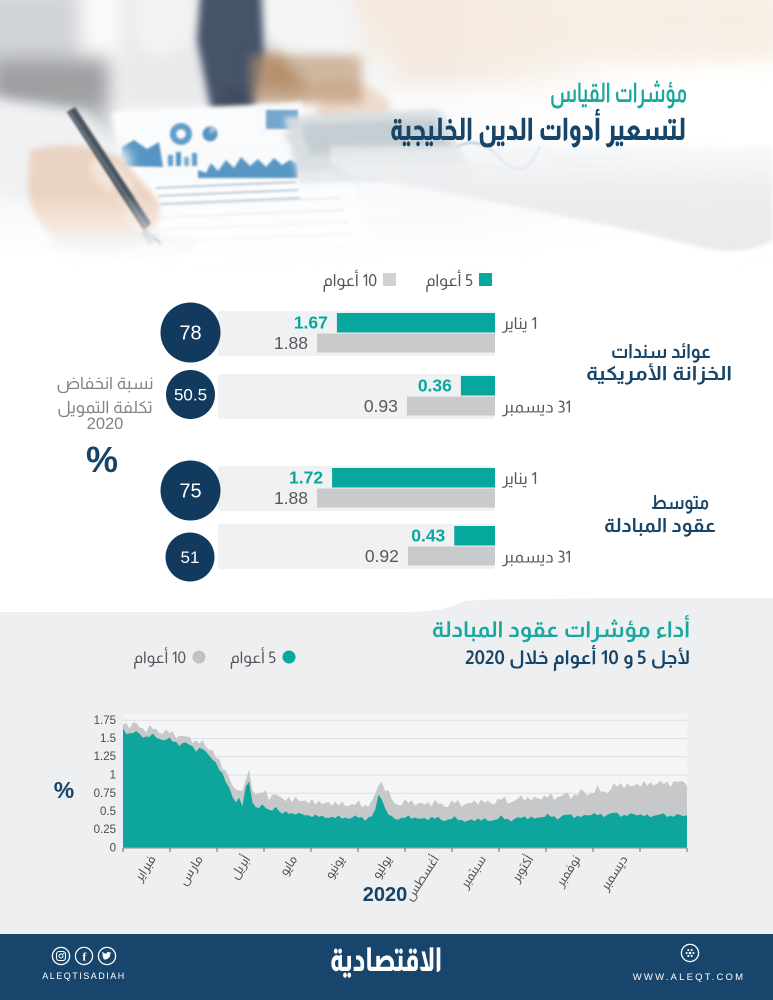  I want to click on svg-text: 0.5, so click(108, 812).